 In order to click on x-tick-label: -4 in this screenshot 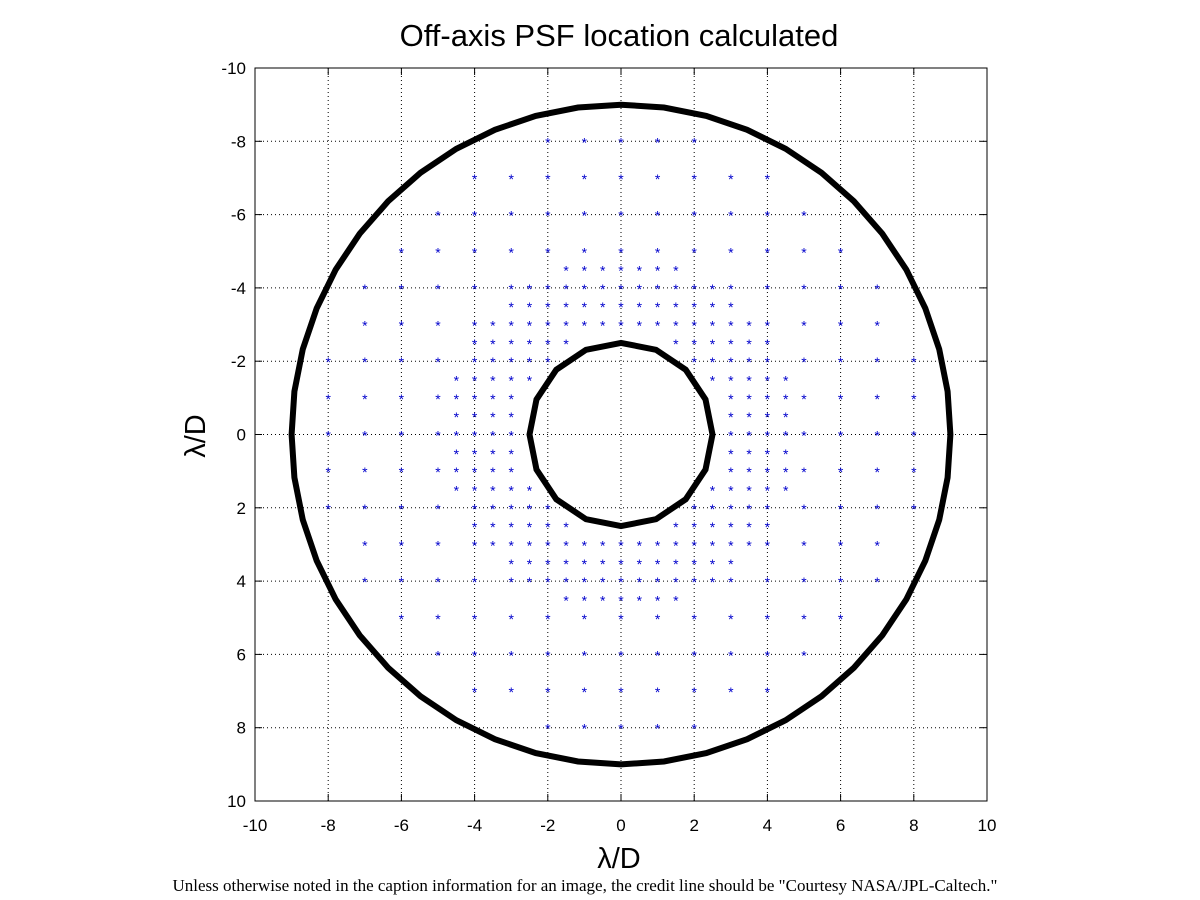, I will do `click(474, 825)`.